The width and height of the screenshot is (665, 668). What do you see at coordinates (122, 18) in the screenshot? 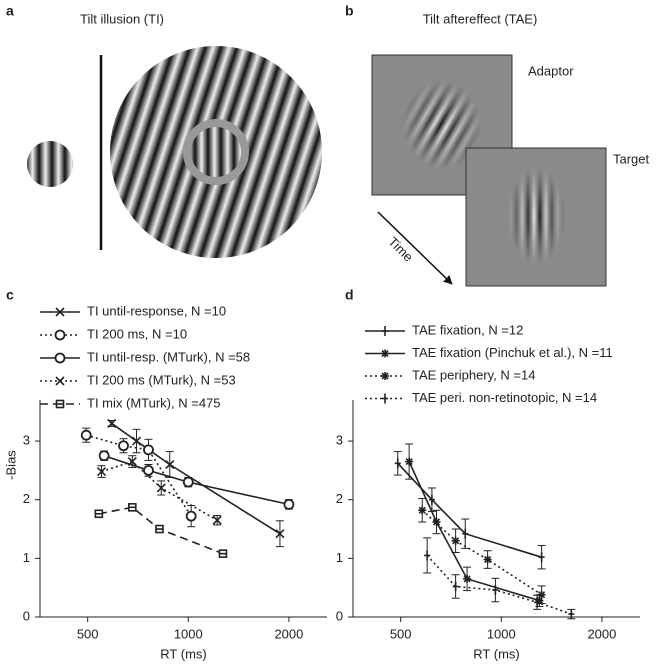
I see `panel-title: Tilt illusion (TI)` at bounding box center [122, 18].